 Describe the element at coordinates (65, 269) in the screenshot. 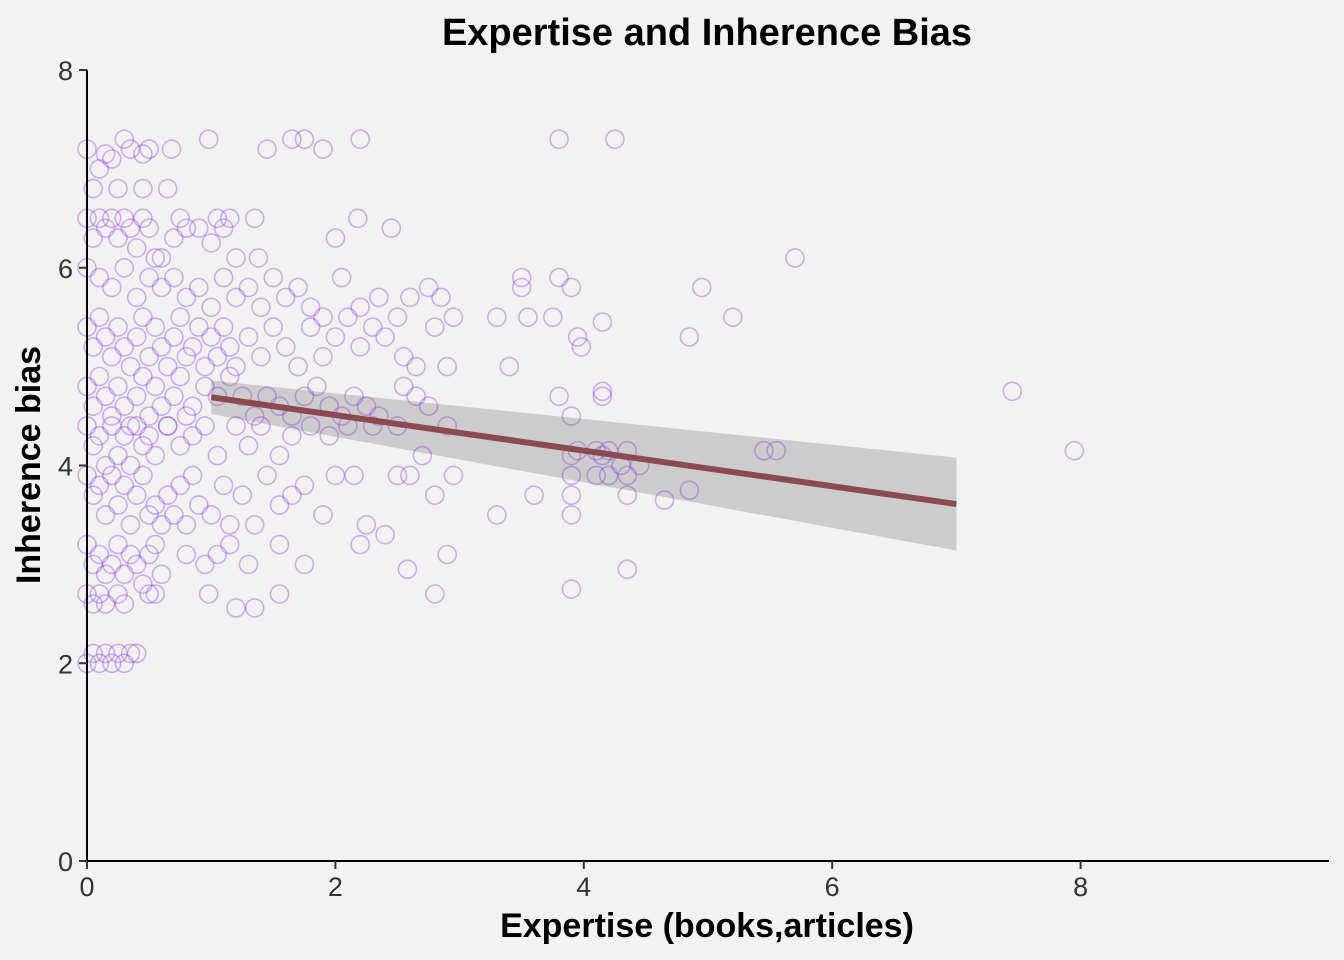

I see `y-tick-label: 6` at that location.